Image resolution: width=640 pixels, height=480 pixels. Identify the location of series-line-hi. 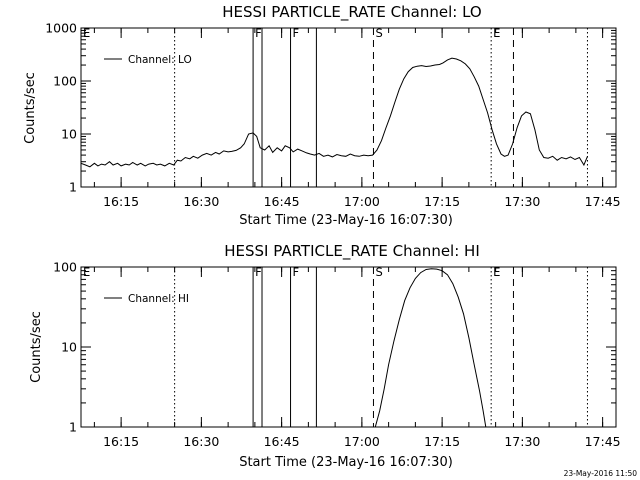
(430, 348).